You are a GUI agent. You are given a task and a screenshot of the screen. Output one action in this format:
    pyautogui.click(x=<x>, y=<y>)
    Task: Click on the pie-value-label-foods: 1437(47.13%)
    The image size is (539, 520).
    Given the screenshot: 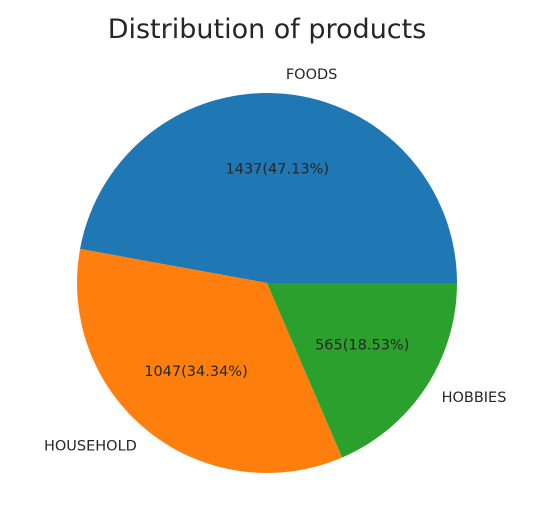 What is the action you would take?
    pyautogui.click(x=278, y=169)
    